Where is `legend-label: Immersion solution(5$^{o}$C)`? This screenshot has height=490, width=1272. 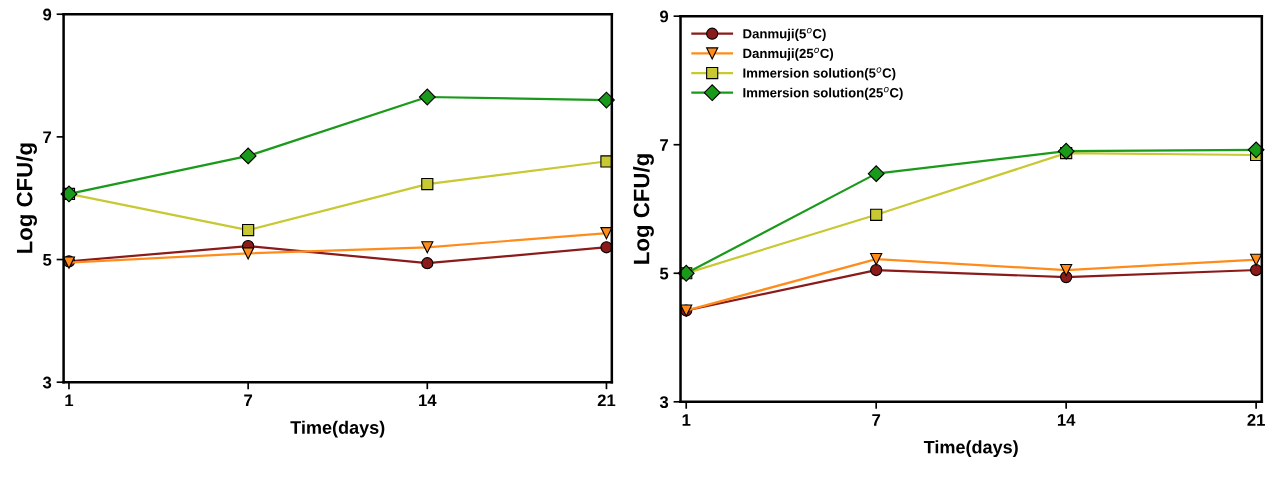
legend-label: Immersion solution(5$^{o}$C) is located at coordinates (819, 74).